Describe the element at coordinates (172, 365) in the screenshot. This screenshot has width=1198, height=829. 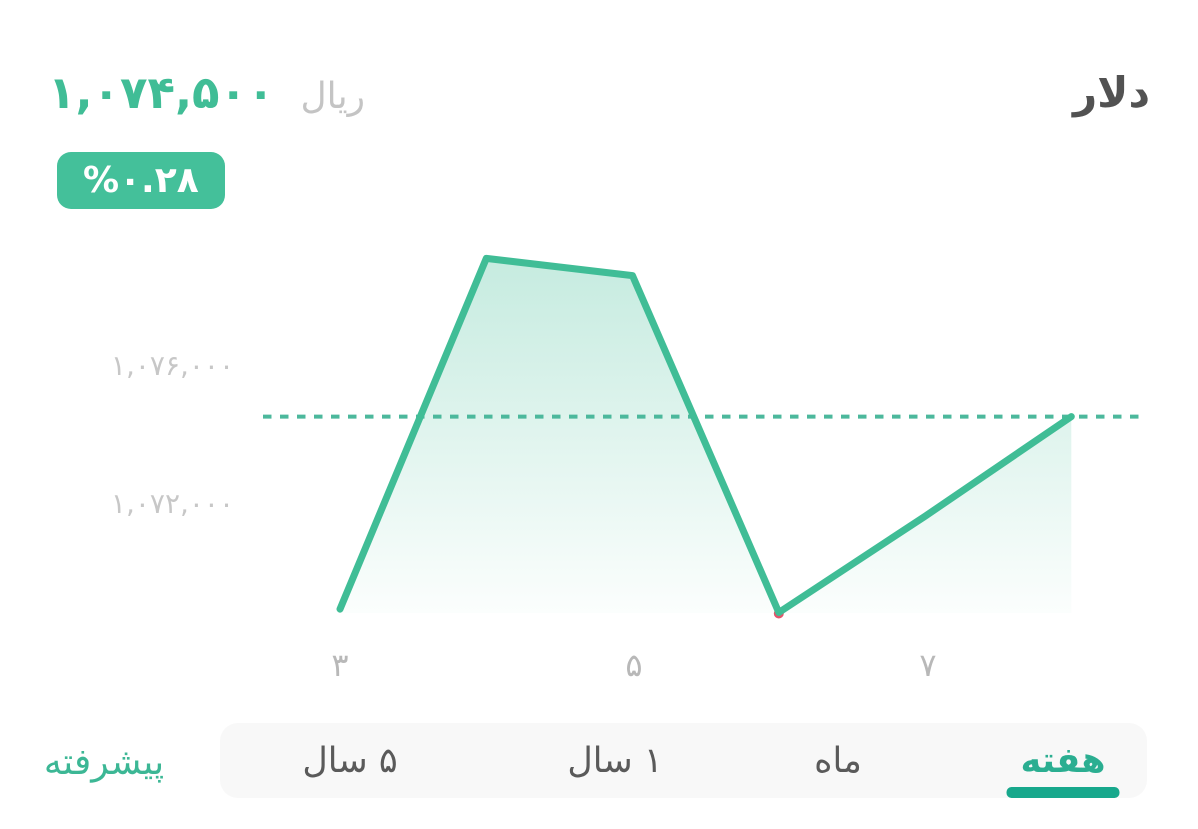
I see `y-axis-tick-upper: ۱,۰۷۶,۰۰۰` at that location.